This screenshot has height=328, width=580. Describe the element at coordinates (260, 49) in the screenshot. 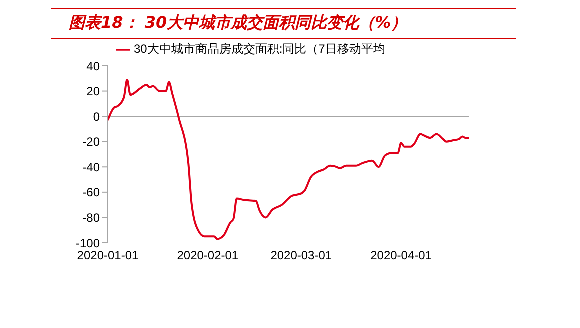

I see `legend-label: 30大中城市商品房成交面积:同比（7日移动平均` at that location.